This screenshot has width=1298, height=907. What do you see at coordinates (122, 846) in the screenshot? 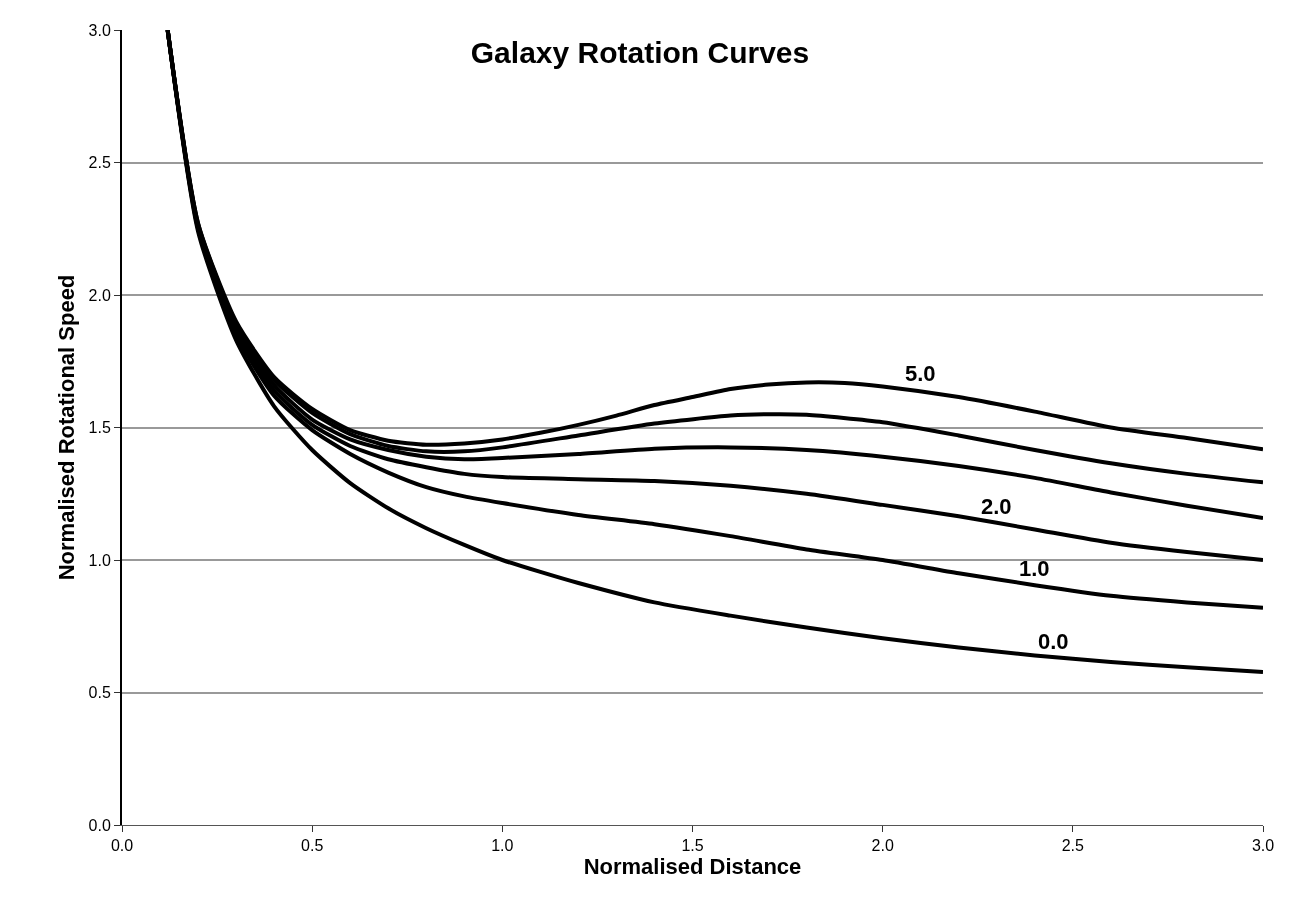
I see `x-tick-label: 0.0` at bounding box center [122, 846].